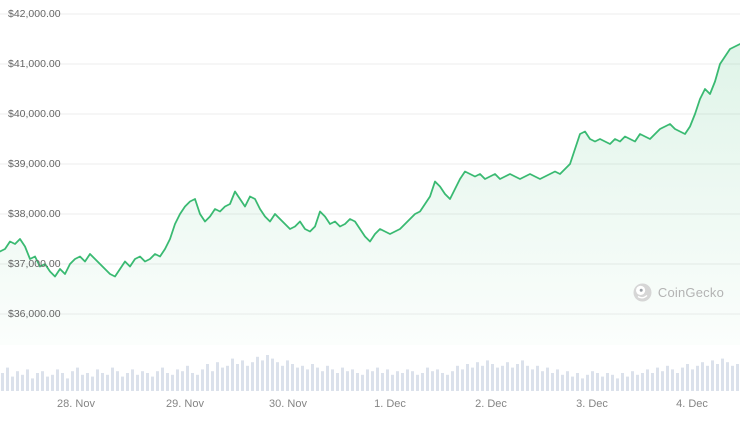 The height and width of the screenshot is (428, 740). Describe the element at coordinates (592, 404) in the screenshot. I see `x-tick-label: 3. Dec` at that location.